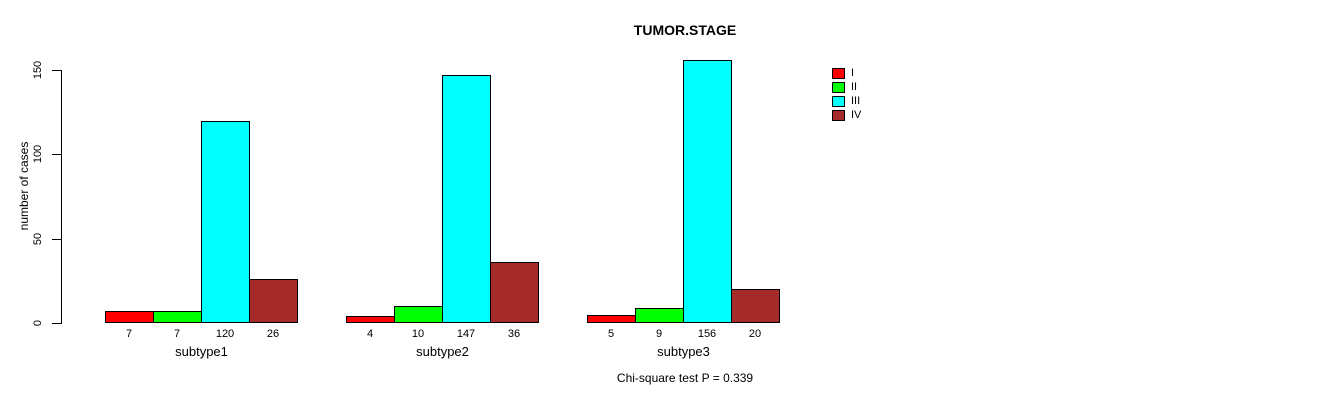 This screenshot has width=1340, height=400. What do you see at coordinates (370, 334) in the screenshot?
I see `bar-value-label: 4` at bounding box center [370, 334].